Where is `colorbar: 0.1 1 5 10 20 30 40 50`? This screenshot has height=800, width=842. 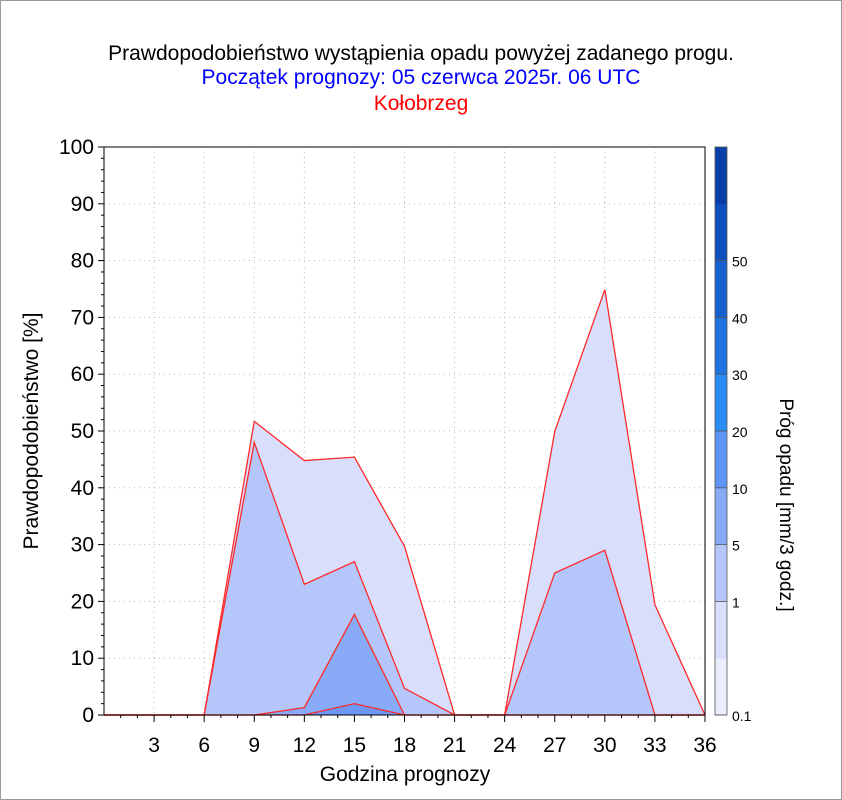
colorbar: 0.1 1 5 10 20 30 40 50 is located at coordinates (733, 435).